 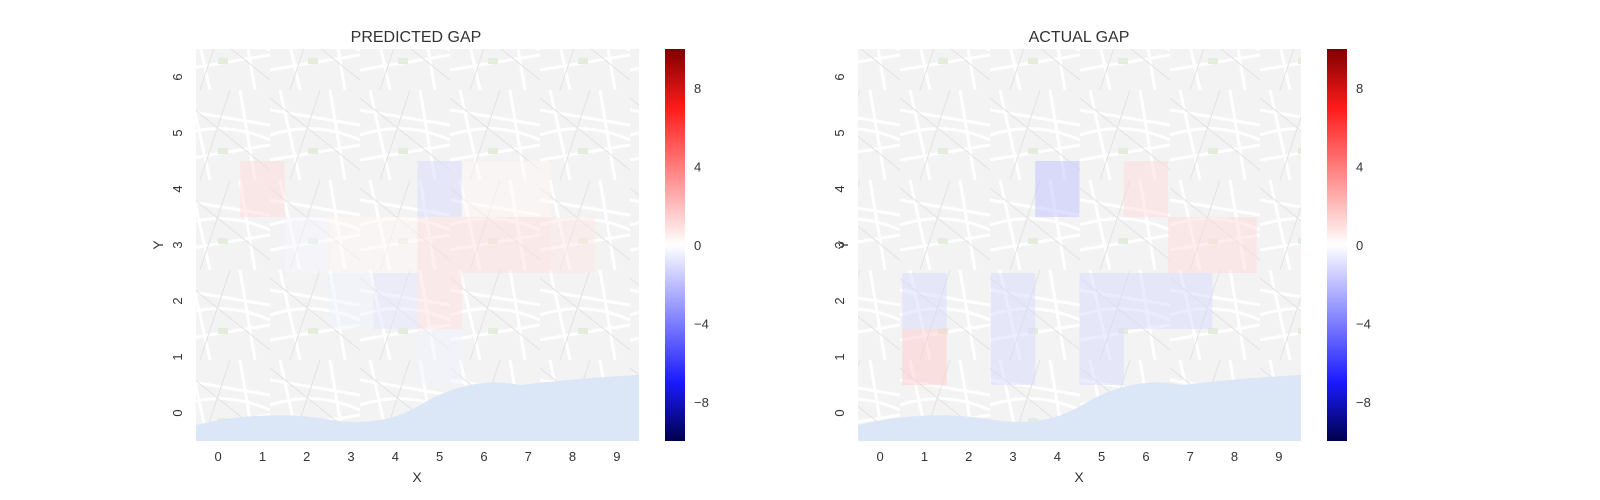 I want to click on chart-title: ACTUAL GAP, so click(x=1079, y=37).